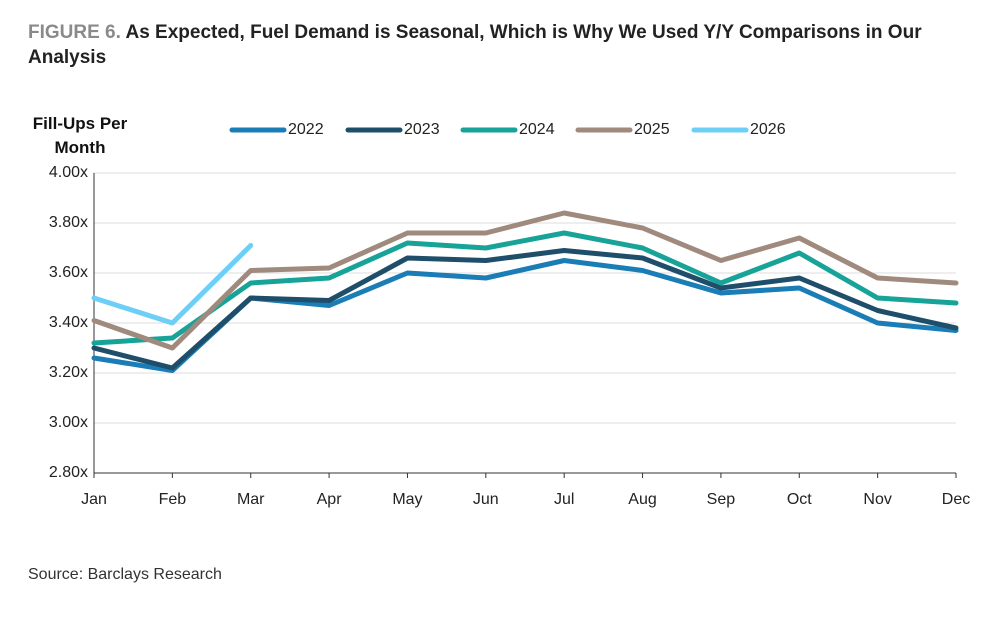 This screenshot has height=624, width=998. I want to click on y-tick-label: 3.40x, so click(68, 322).